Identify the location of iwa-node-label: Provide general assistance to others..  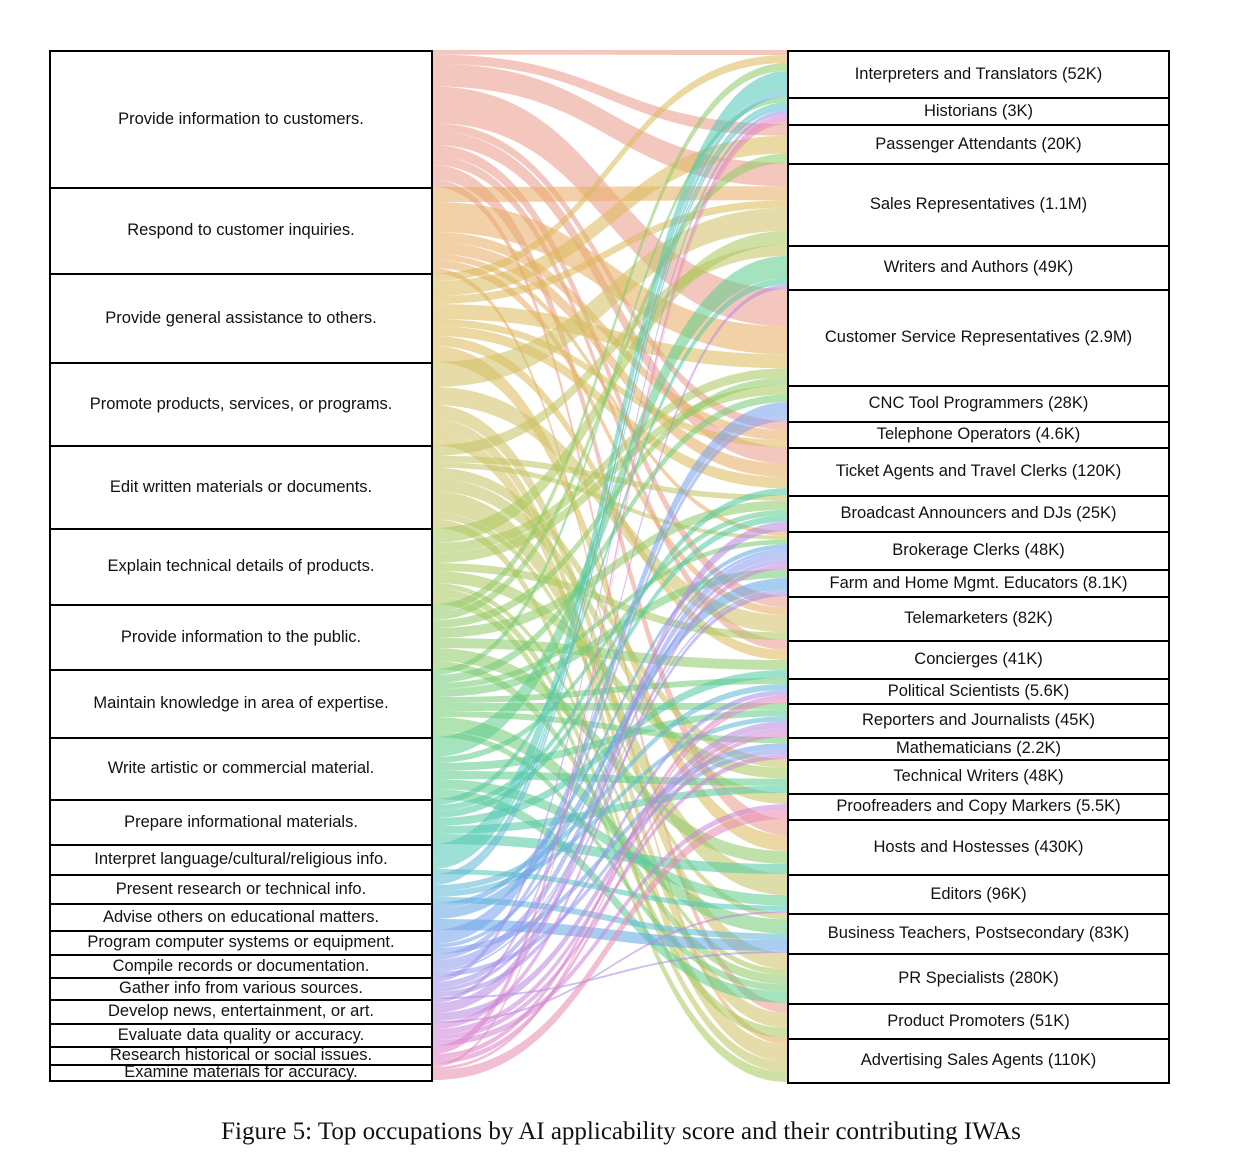
(241, 317).